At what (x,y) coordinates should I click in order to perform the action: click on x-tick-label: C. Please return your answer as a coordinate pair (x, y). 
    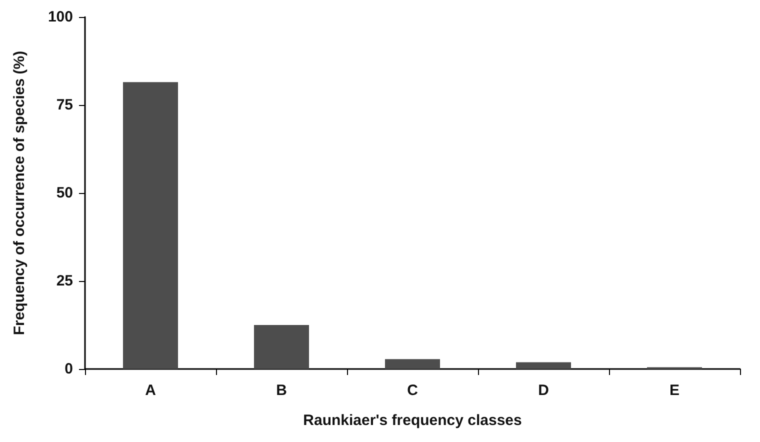
    Looking at the image, I should click on (412, 390).